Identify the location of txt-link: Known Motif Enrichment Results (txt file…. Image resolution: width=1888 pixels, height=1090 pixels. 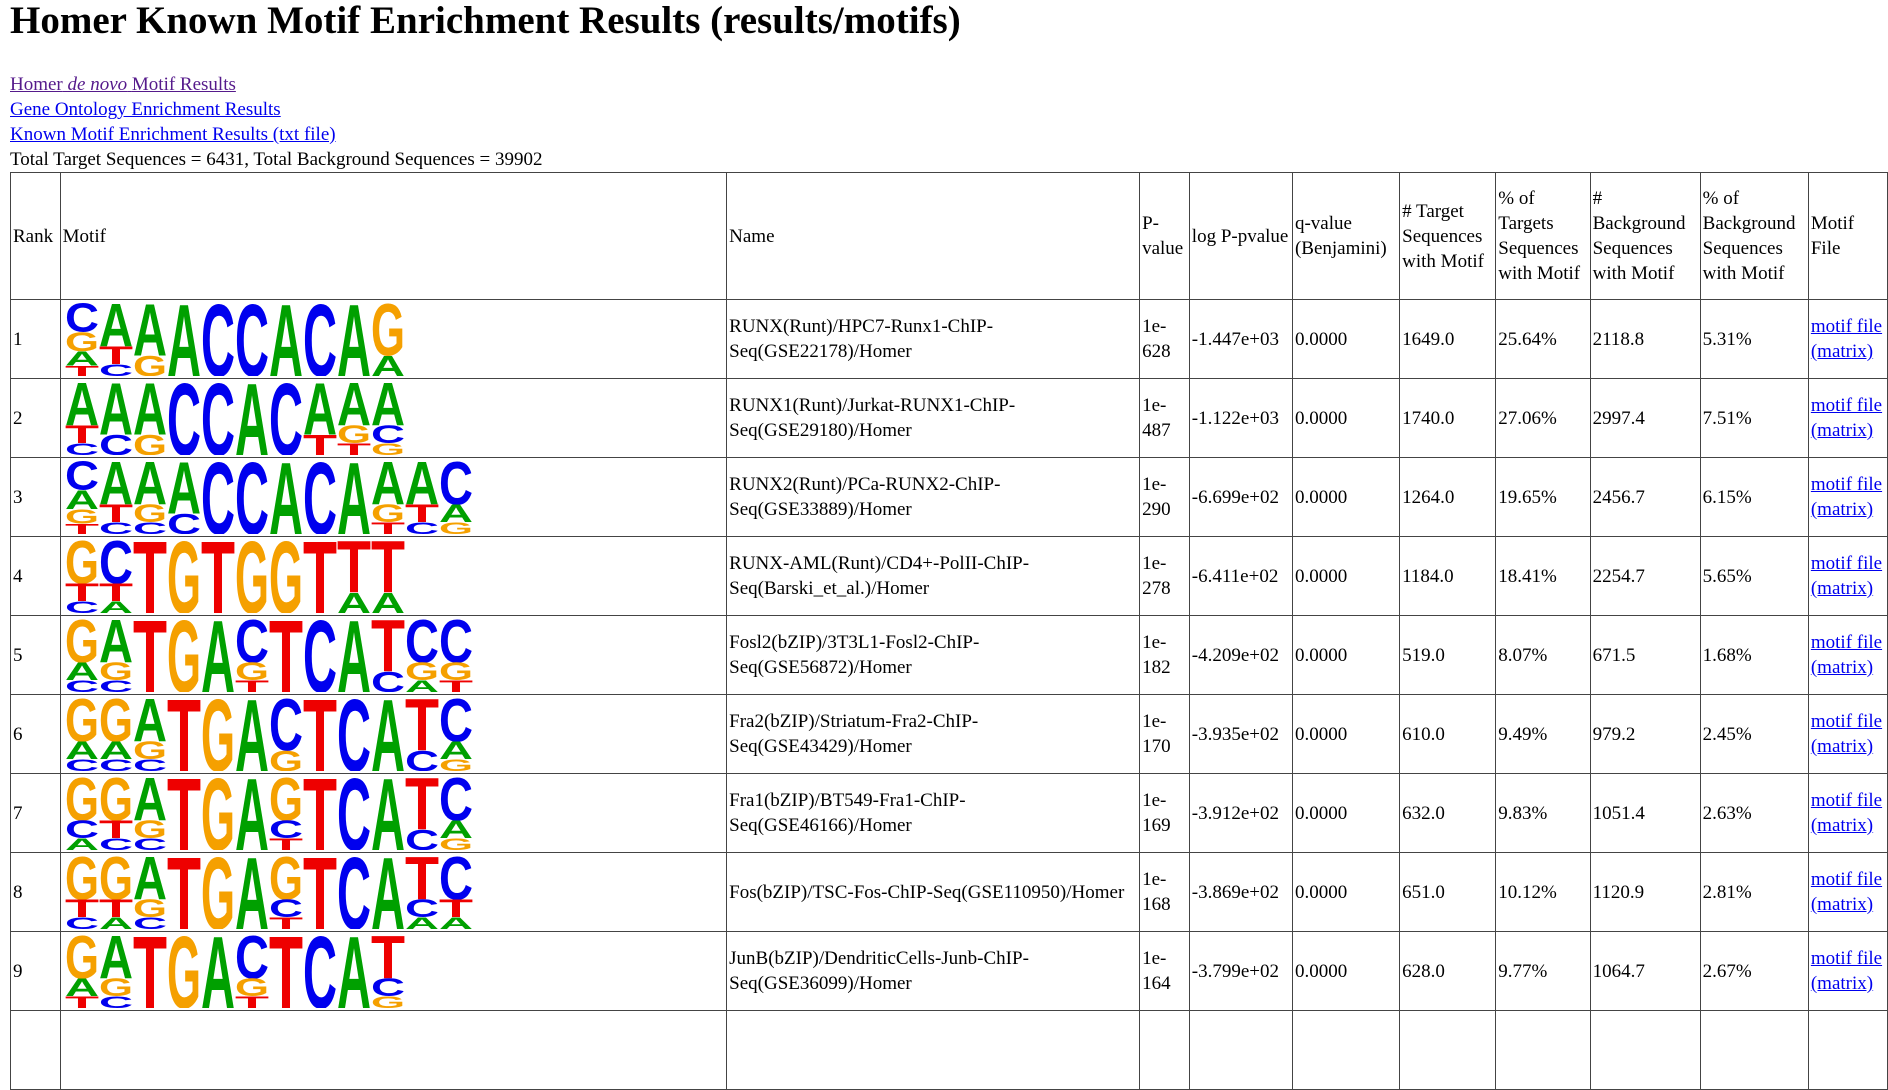
(173, 134).